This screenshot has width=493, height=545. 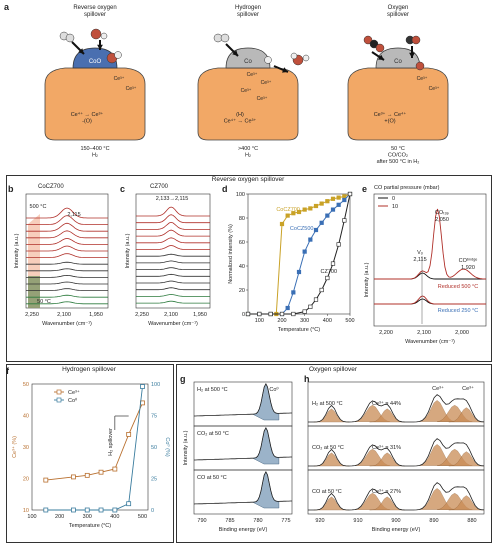 I want to click on y-tick-label: 80, so click(x=242, y=219).